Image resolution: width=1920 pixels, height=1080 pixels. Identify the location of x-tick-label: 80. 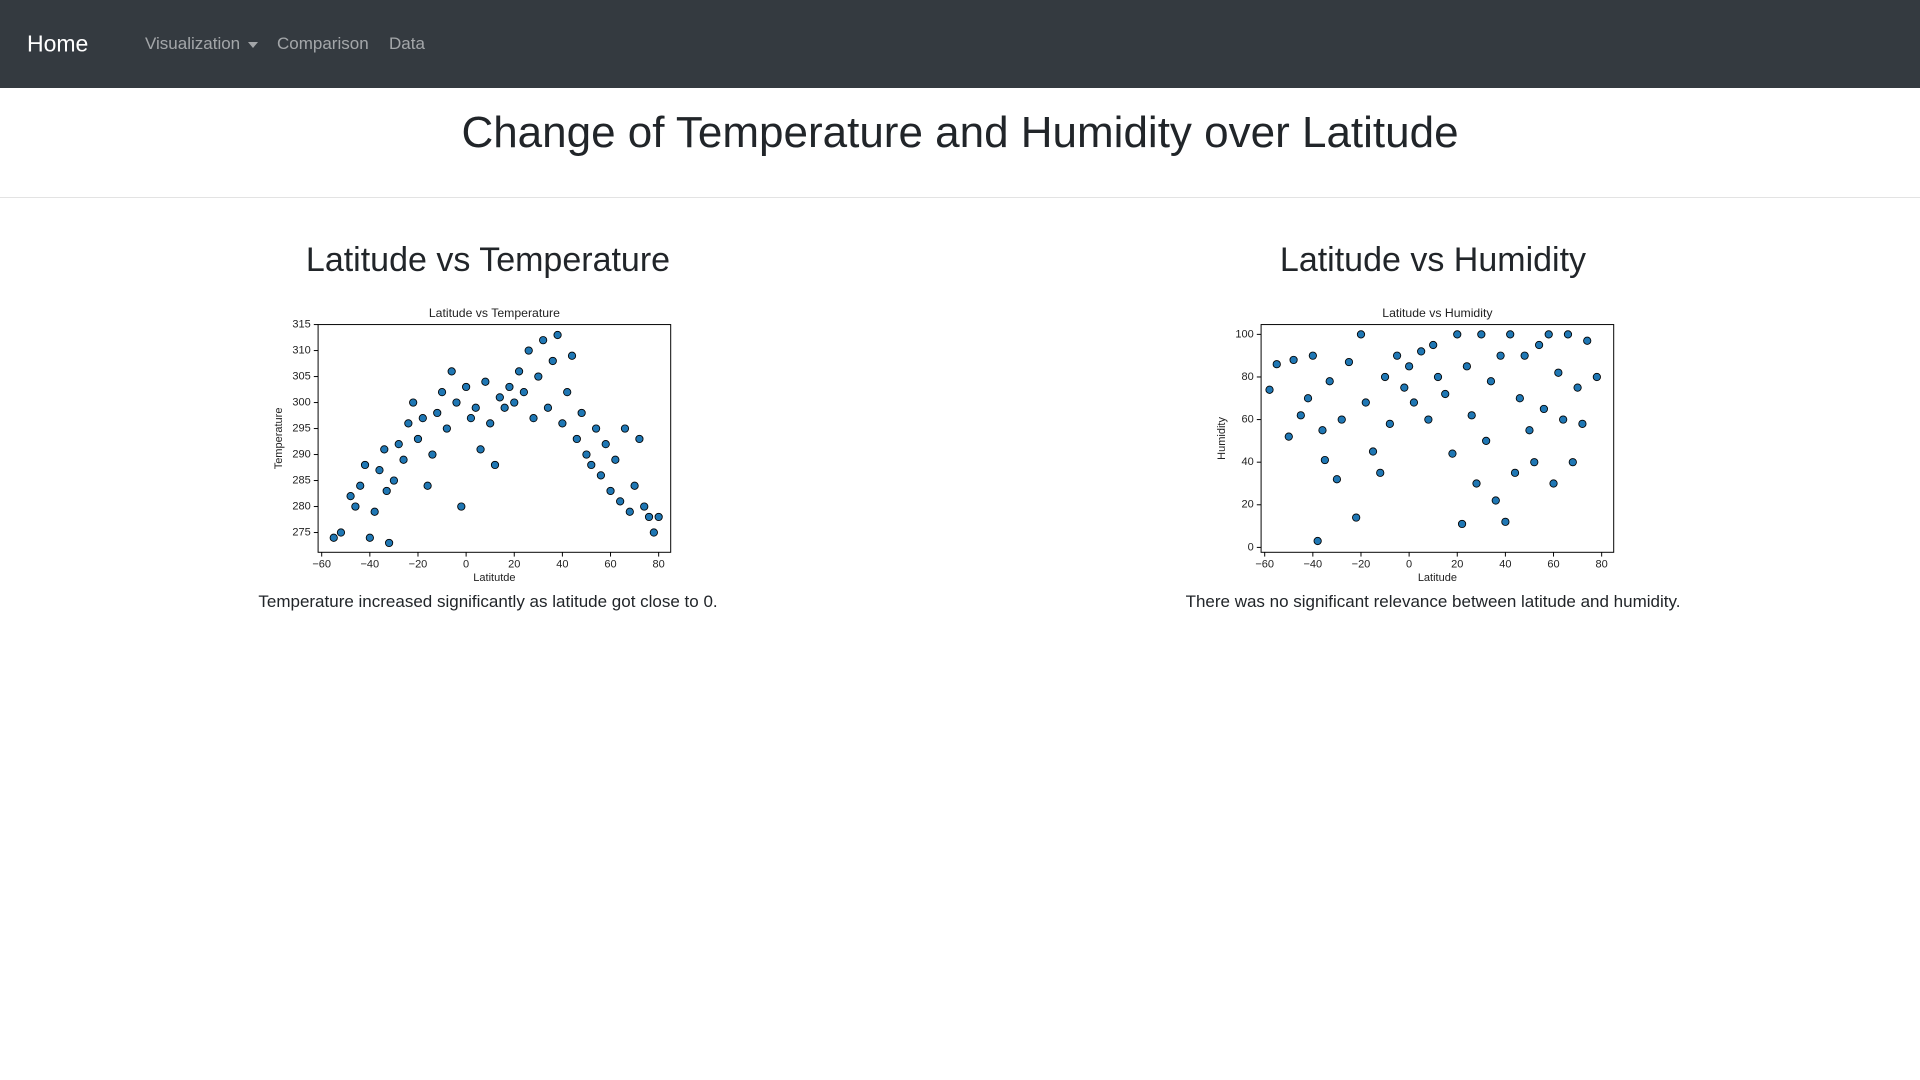
(1602, 564).